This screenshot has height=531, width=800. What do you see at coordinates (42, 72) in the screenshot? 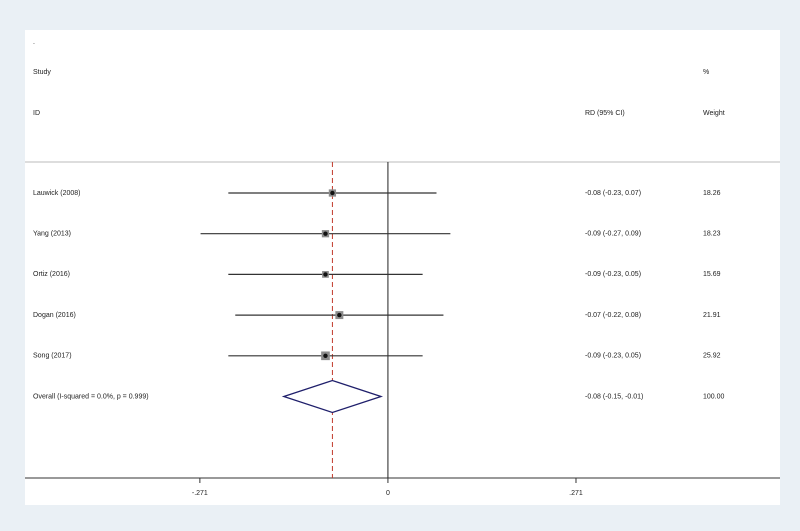
I see `column-header: Study` at bounding box center [42, 72].